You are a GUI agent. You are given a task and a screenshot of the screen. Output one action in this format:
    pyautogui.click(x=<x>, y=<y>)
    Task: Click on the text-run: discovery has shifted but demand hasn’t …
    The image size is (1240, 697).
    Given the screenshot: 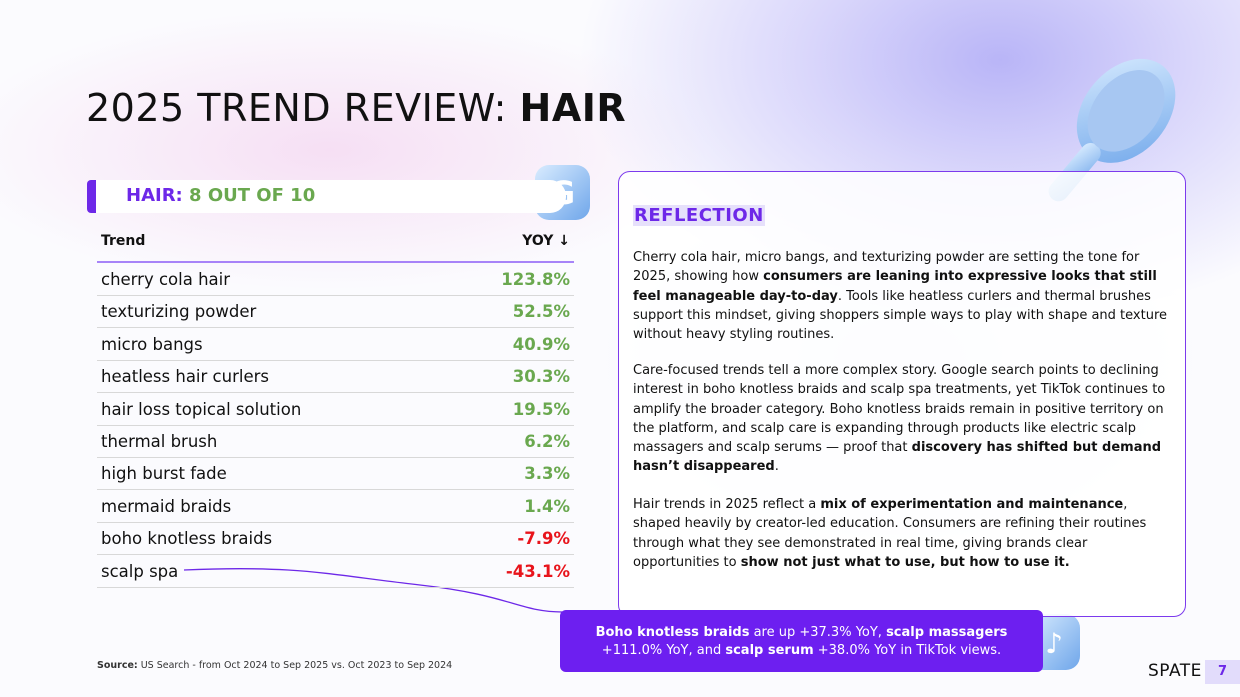 What is the action you would take?
    pyautogui.click(x=897, y=457)
    